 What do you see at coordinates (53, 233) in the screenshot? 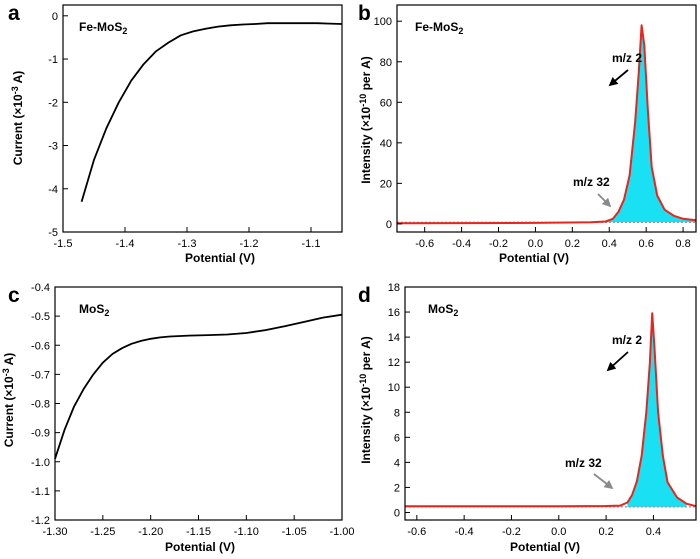
I see `panel-a-ytick-label: -5` at bounding box center [53, 233].